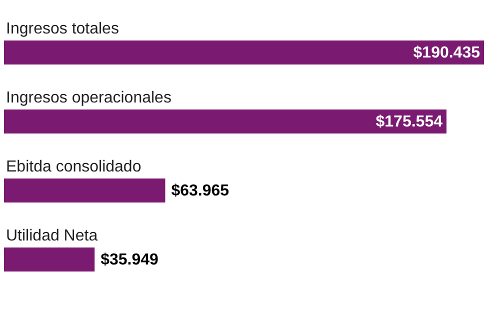  Describe the element at coordinates (446, 53) in the screenshot. I see `data-label: $190.435` at that location.